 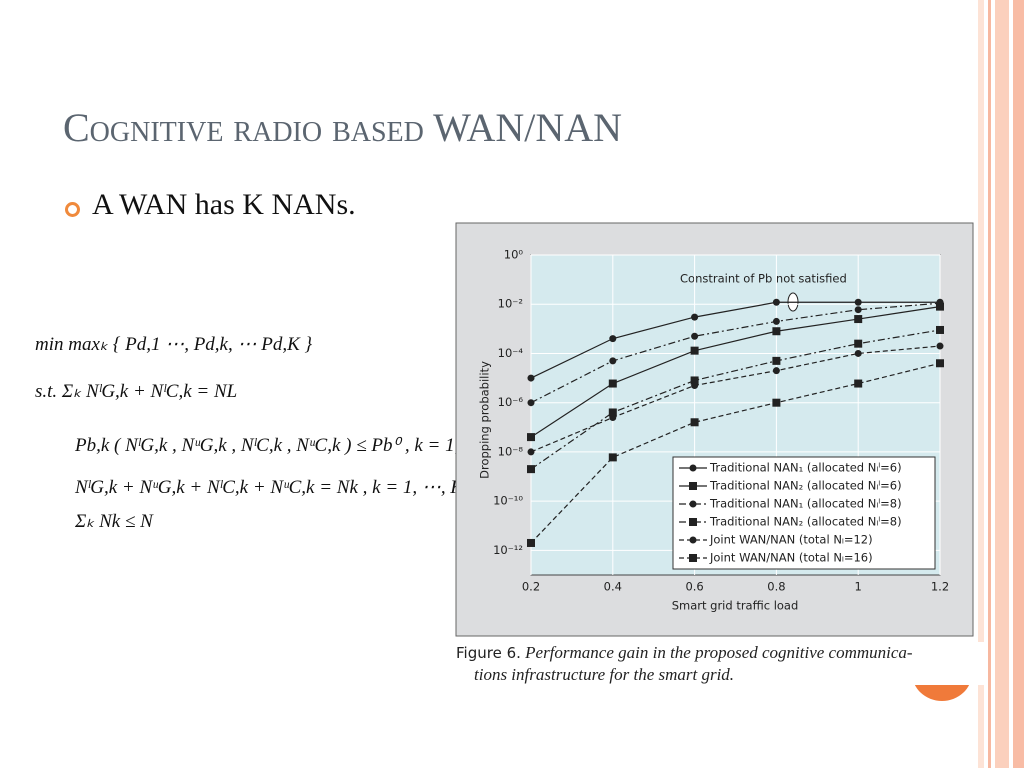 What do you see at coordinates (805, 486) in the screenshot?
I see `legend-label: Traditional NAN₂ (allocated Nₗˡ=6)` at bounding box center [805, 486].